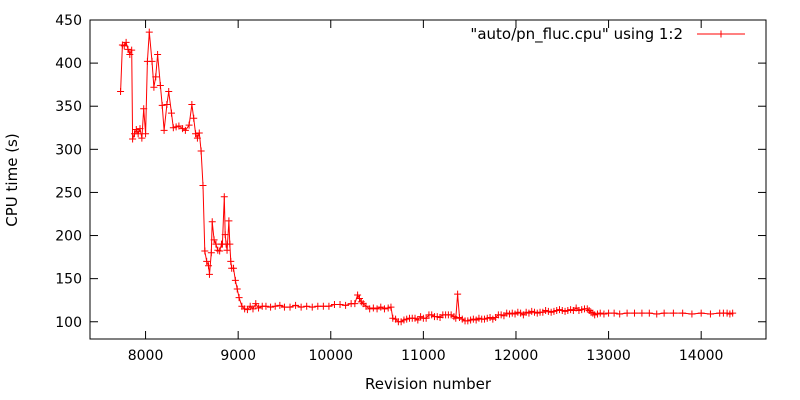  I want to click on y-tick-label: 350, so click(68, 107).